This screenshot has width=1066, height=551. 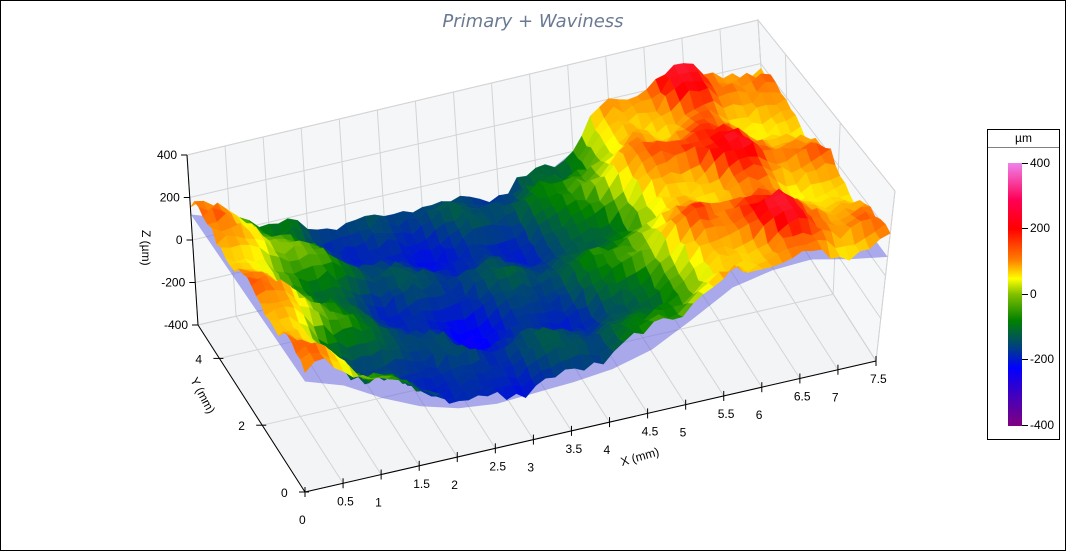 I want to click on color-legend: µm 400 200 0 -200 -400, so click(x=1023, y=284).